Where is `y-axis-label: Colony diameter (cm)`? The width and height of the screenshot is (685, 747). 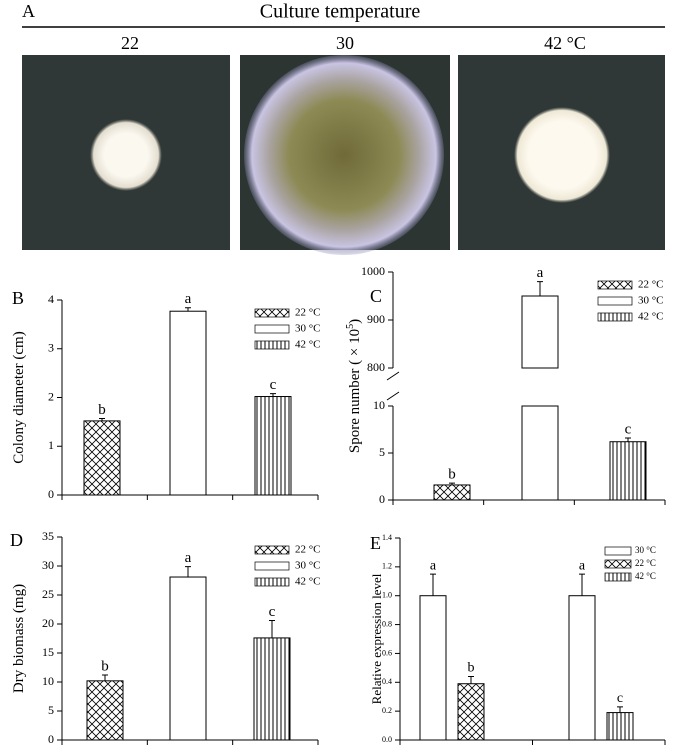
y-axis-label: Colony diameter (cm) is located at coordinates (19, 397).